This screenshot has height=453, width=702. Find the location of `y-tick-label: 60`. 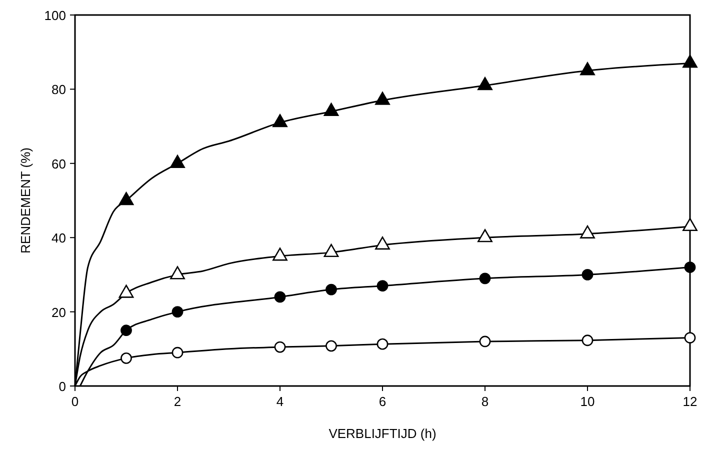

y-tick-label: 60 is located at coordinates (59, 164).